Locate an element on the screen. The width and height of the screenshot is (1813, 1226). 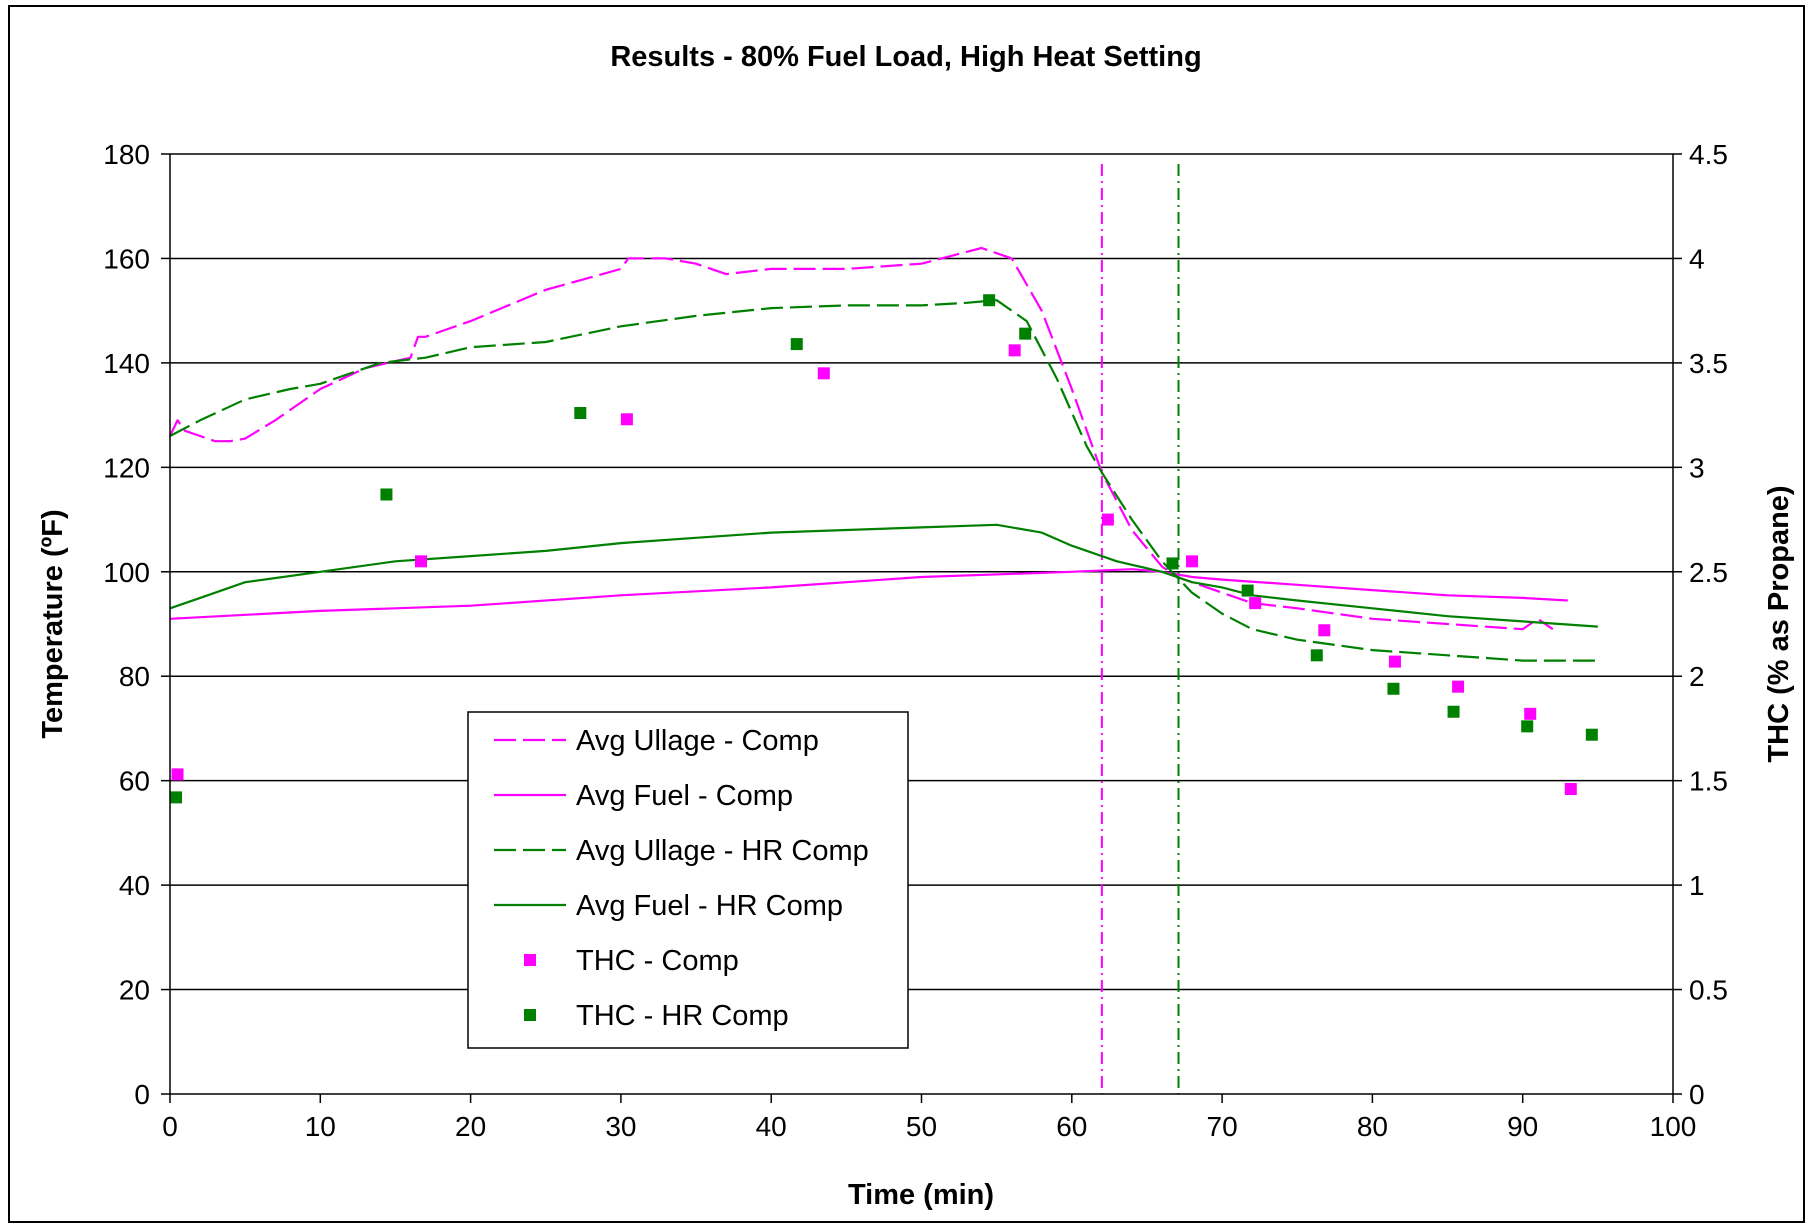
y2-tick-label: 4.5 is located at coordinates (1708, 154).